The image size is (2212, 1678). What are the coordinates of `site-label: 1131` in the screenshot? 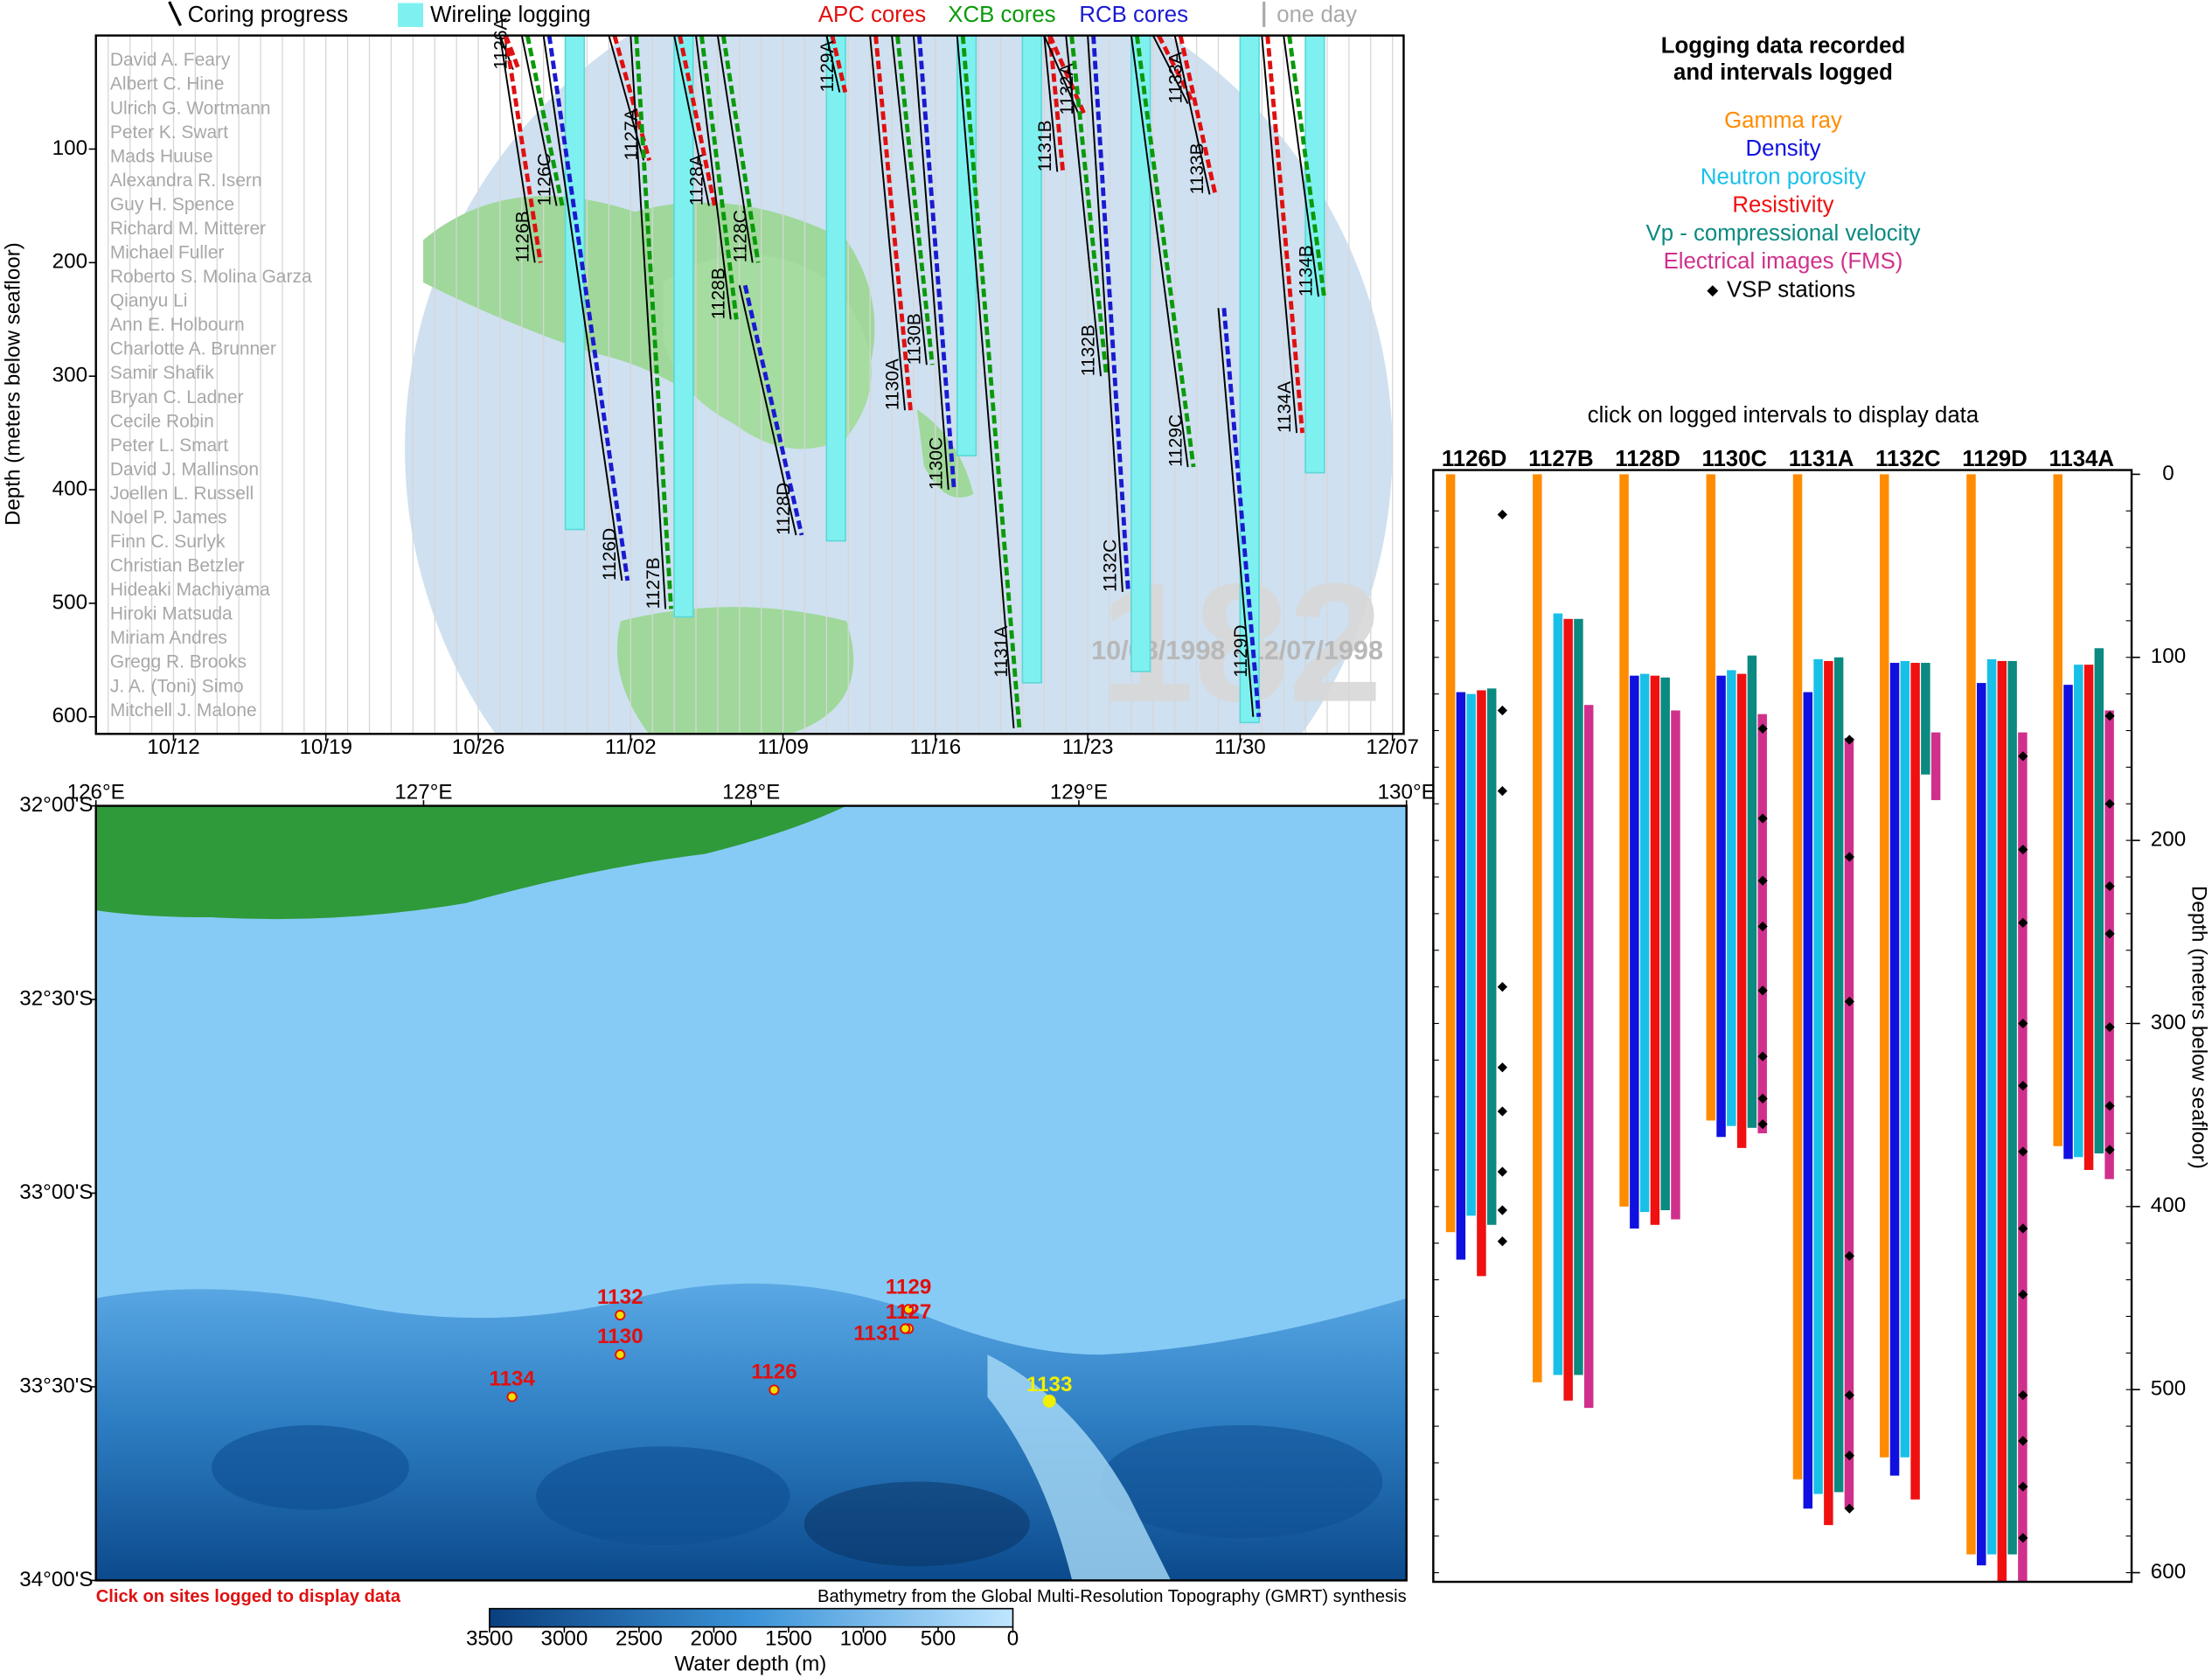 It's located at (876, 1333).